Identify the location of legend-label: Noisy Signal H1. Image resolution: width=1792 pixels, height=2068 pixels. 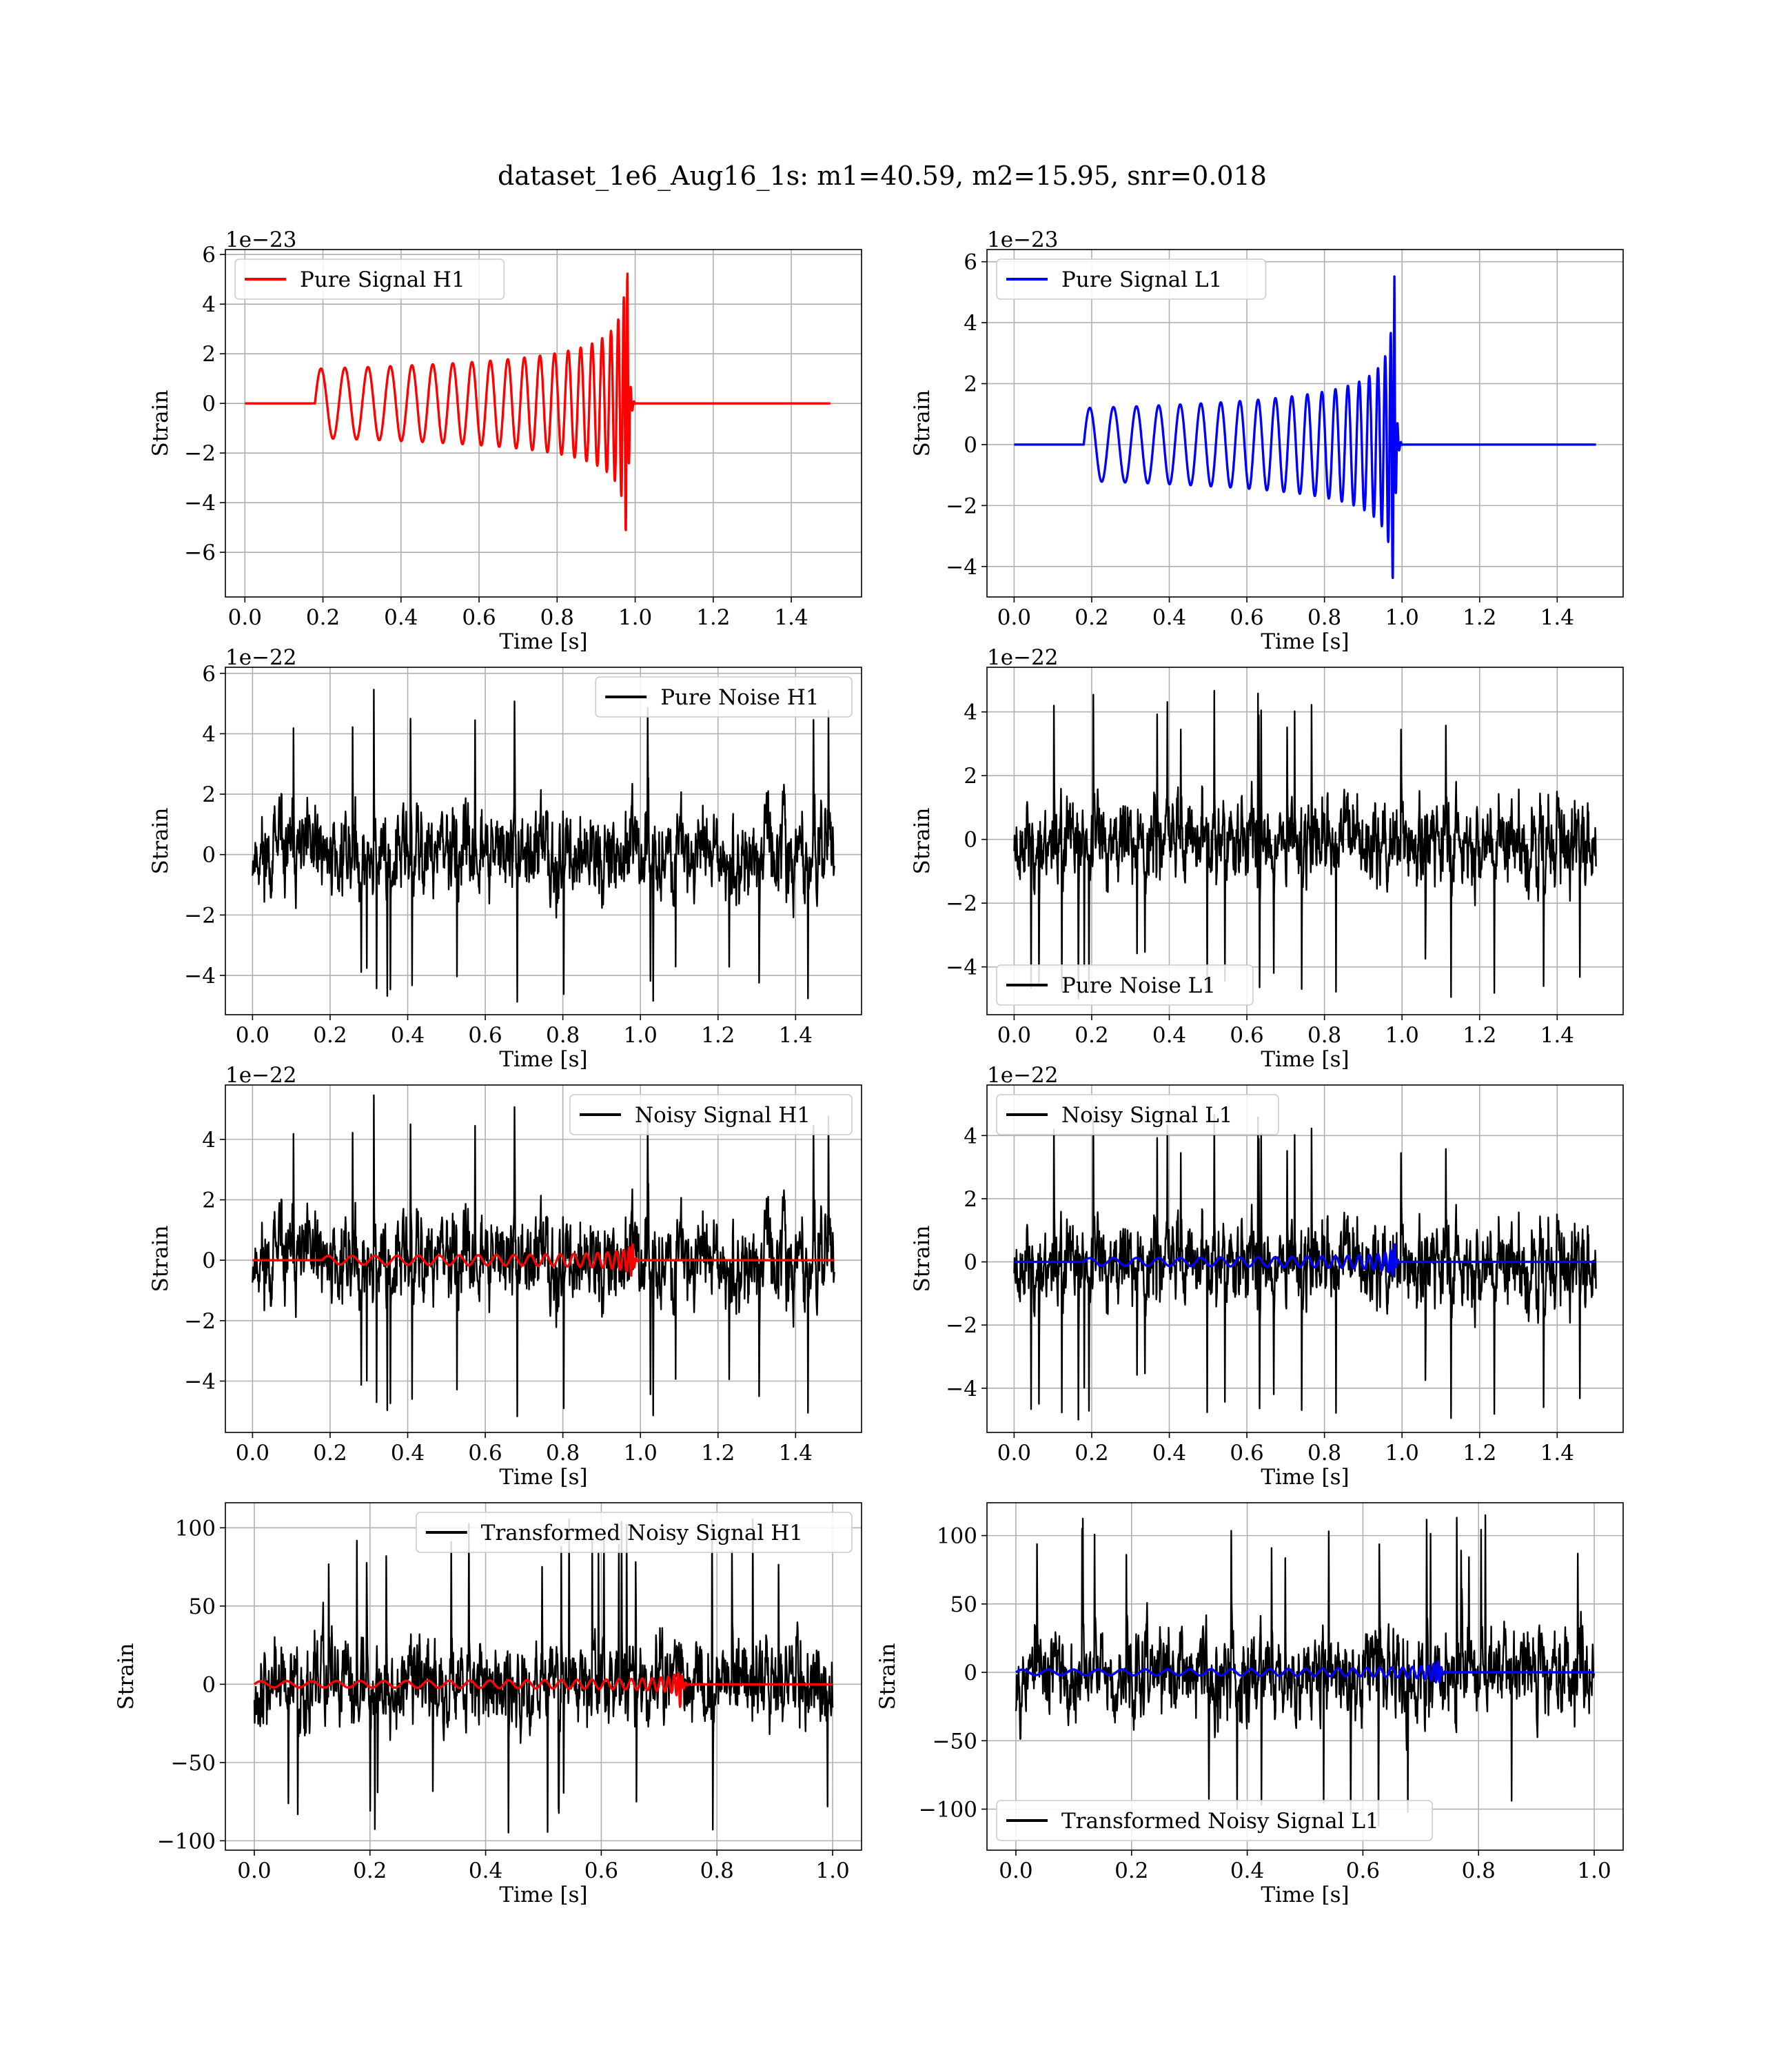
(723, 1115).